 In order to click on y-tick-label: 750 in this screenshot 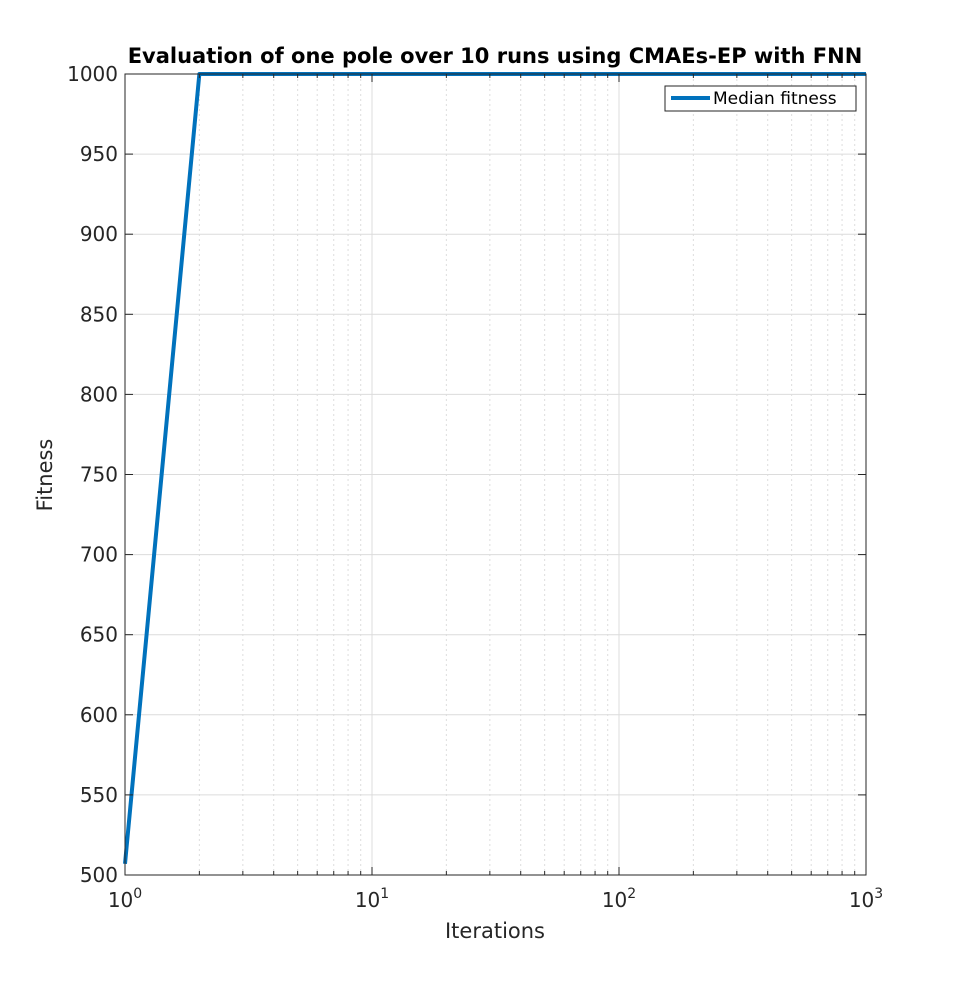, I will do `click(99, 475)`.